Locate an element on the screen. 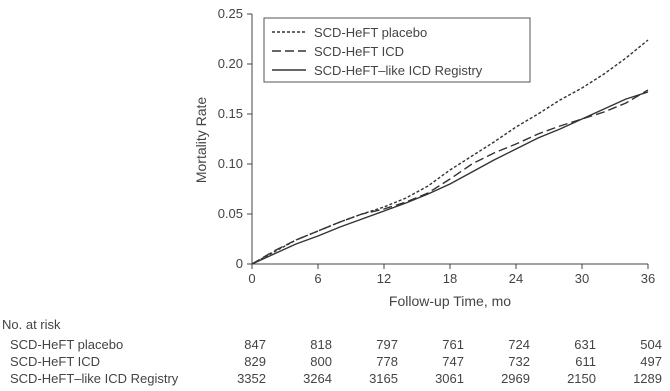  risk-cell: 761 is located at coordinates (453, 344).